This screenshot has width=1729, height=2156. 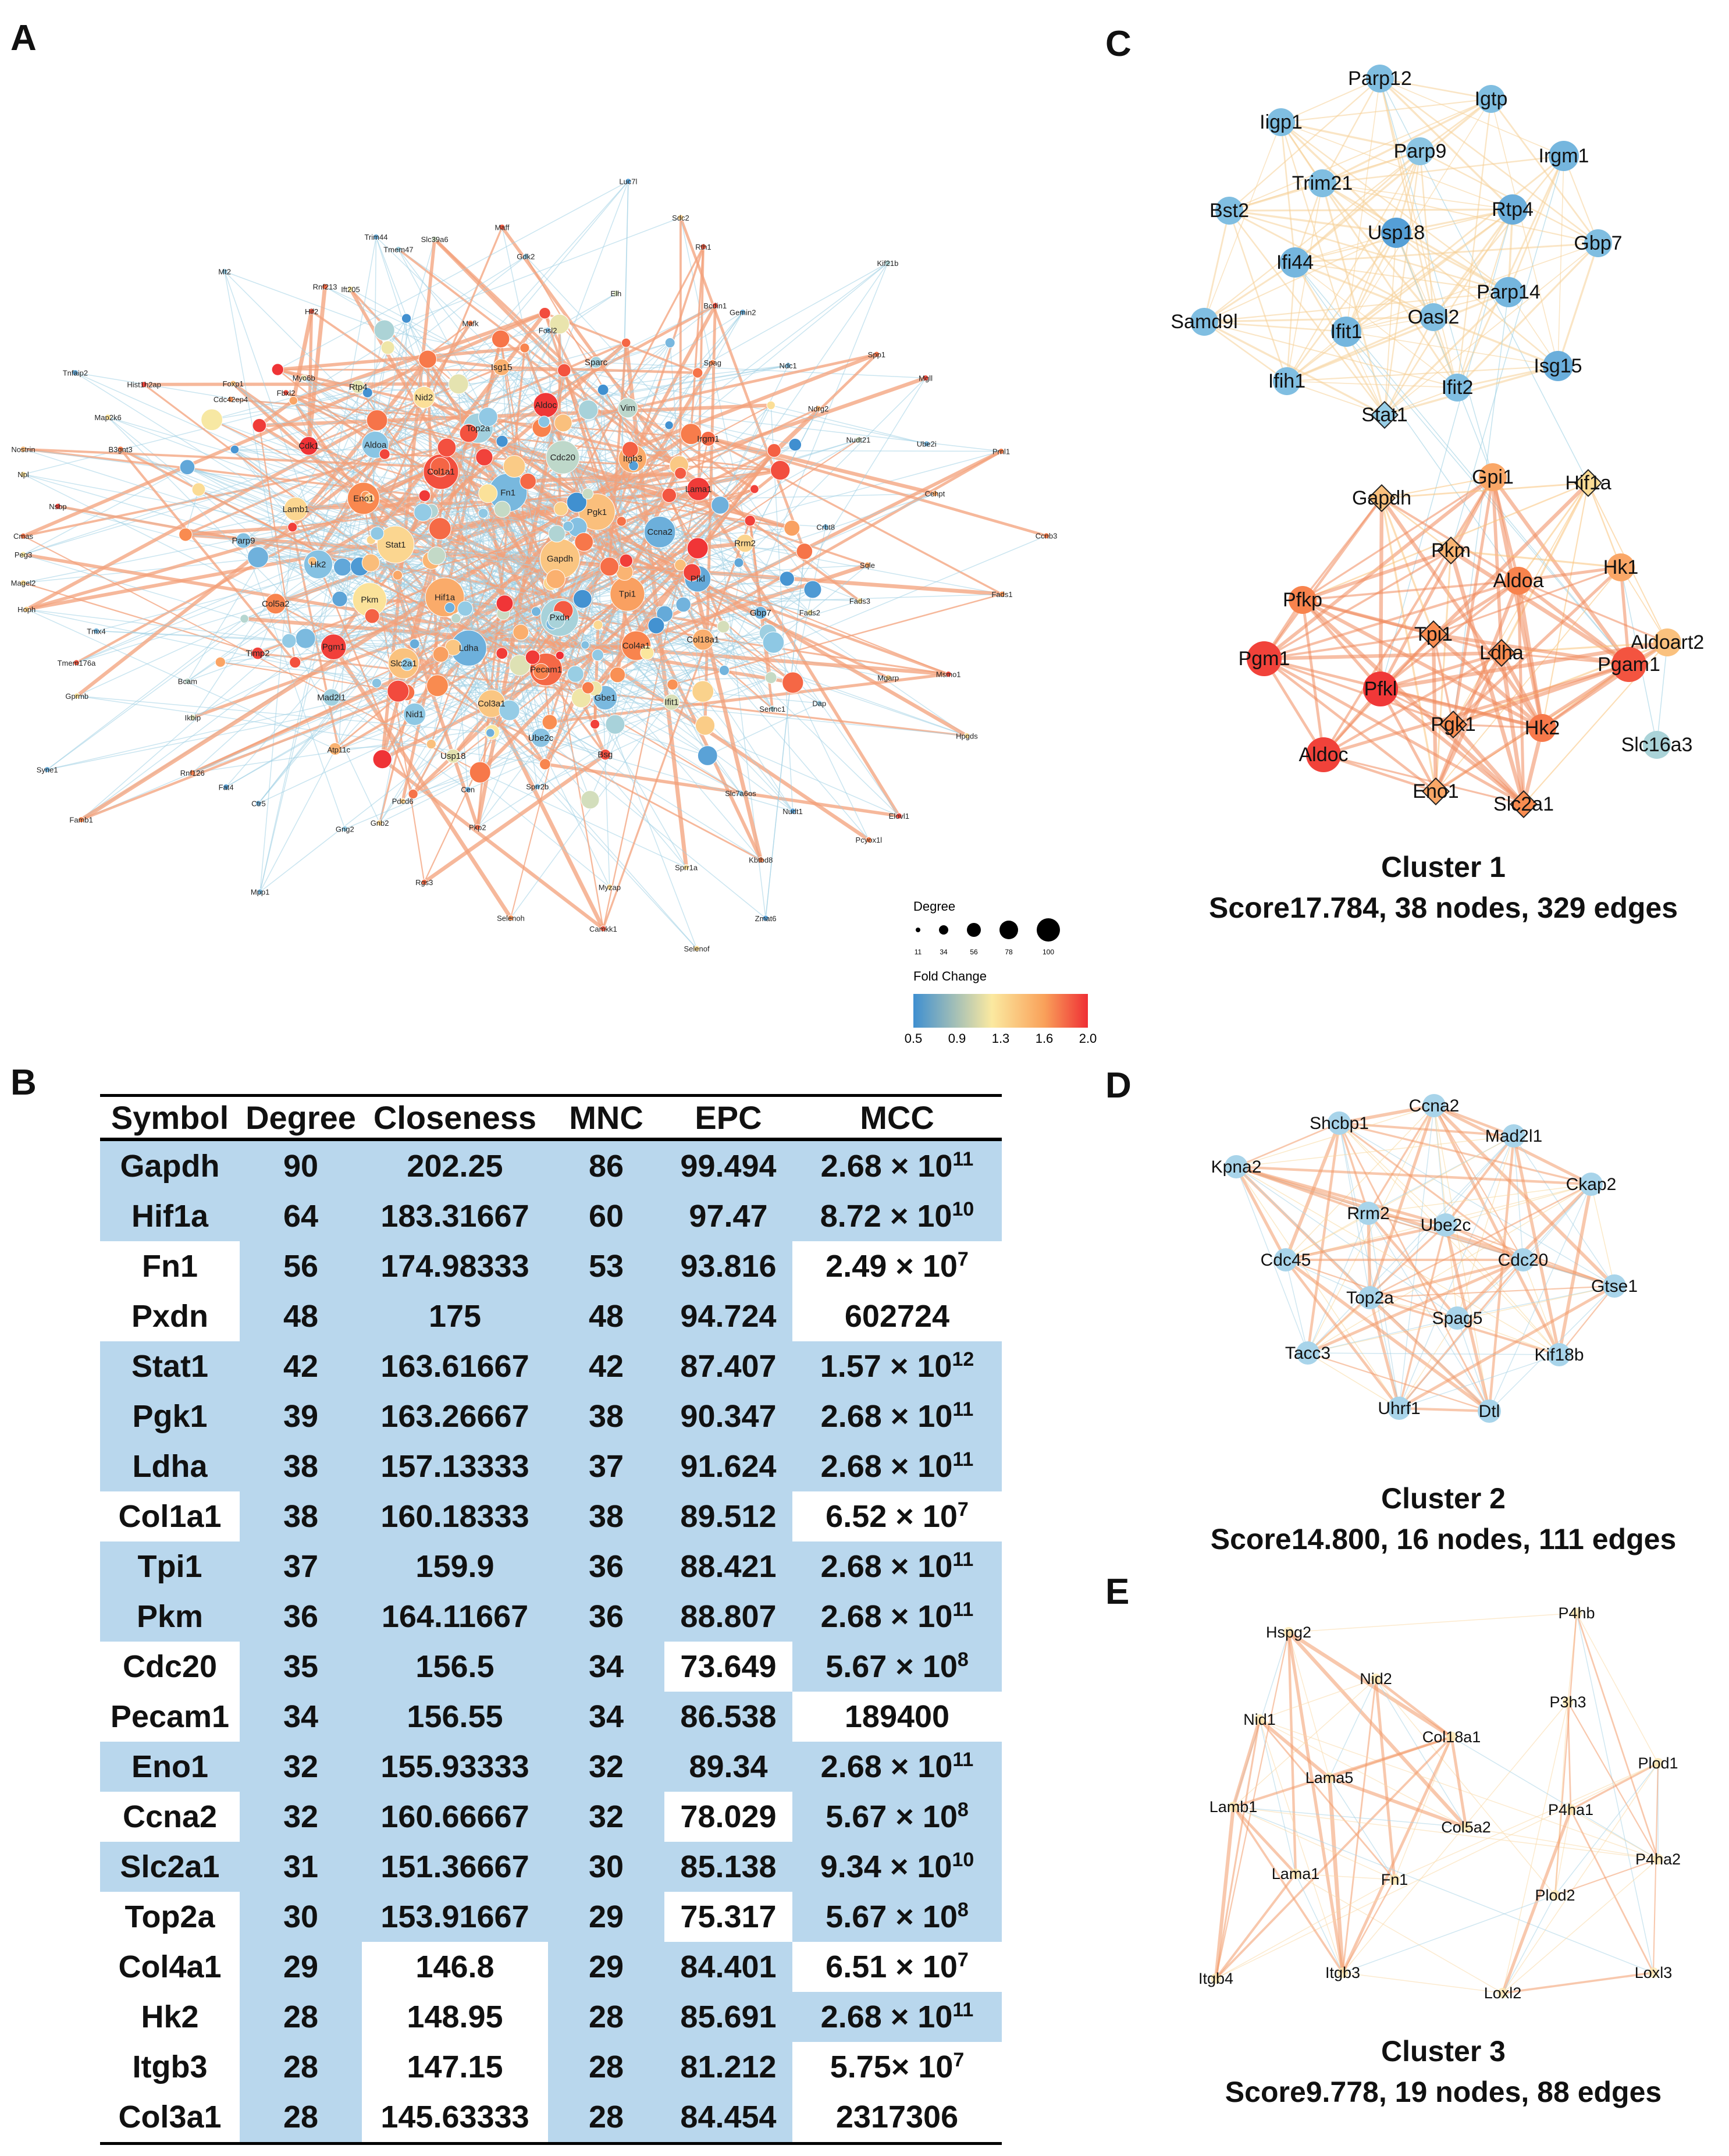 What do you see at coordinates (1620, 567) in the screenshot?
I see `cluster-node-label: Hk1` at bounding box center [1620, 567].